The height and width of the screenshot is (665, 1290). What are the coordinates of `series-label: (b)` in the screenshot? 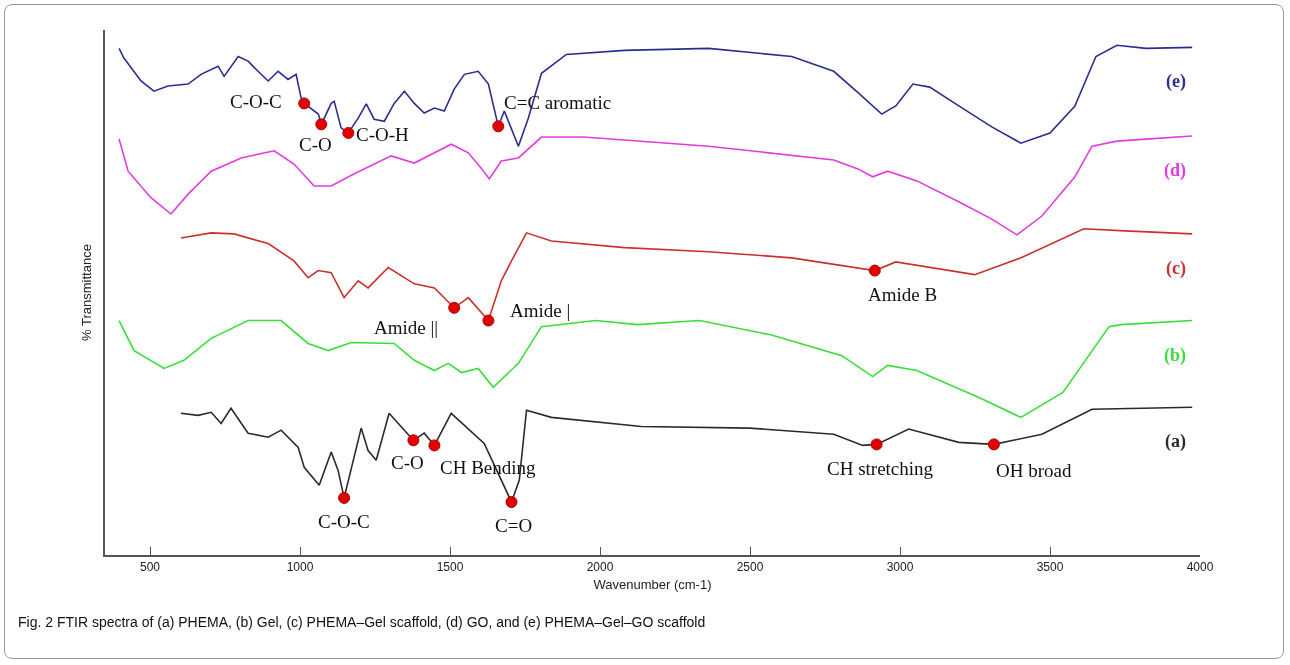 It's located at (1175, 355).